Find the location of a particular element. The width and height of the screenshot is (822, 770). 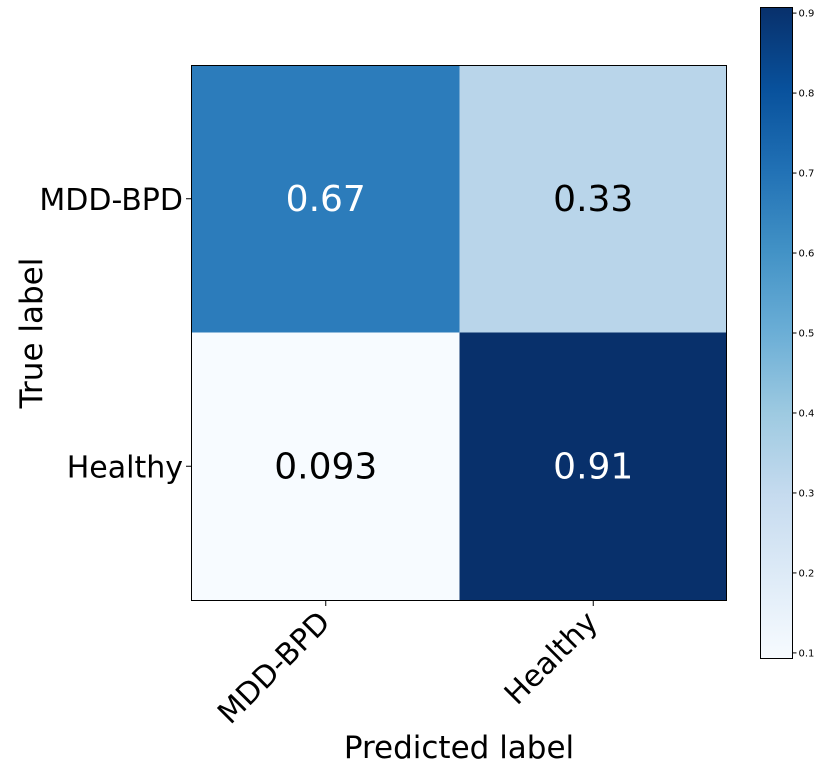

x-axis-ticks: MDD-BPD Healthy is located at coordinates (408, 665).